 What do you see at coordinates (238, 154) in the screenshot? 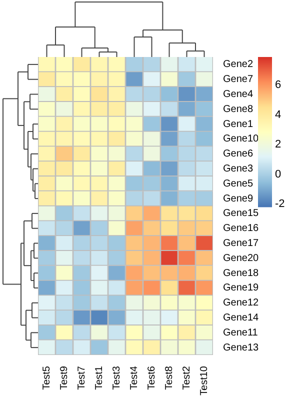
I see `y-tick-label: Gene6` at bounding box center [238, 154].